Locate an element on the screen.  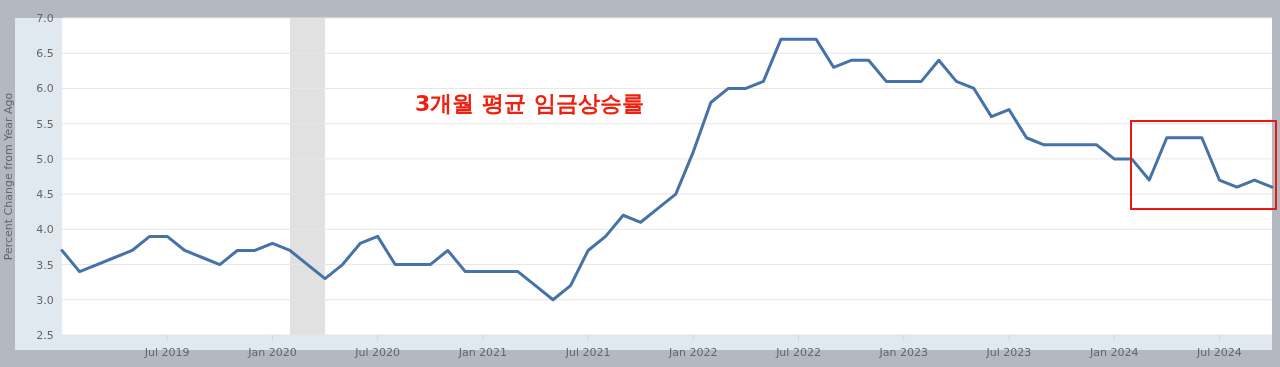
annotation: 3개월 평균 임금상승률 is located at coordinates (529, 103).